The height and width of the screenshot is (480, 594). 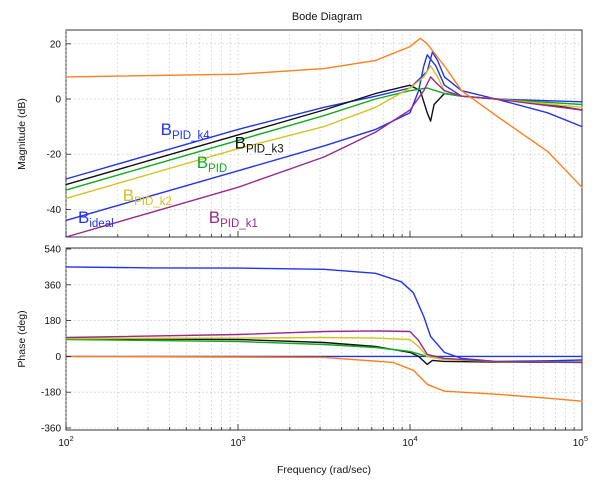 What do you see at coordinates (323, 441) in the screenshot?
I see `frequency-tick-labels: 10² 10³ 10⁴ 10⁵` at bounding box center [323, 441].